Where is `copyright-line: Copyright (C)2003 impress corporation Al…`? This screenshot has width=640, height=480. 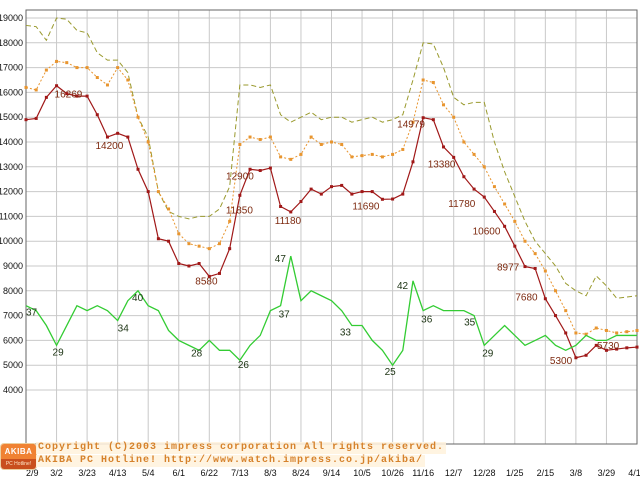
copyright-line: Copyright (C)2003 impress corporation Al… is located at coordinates (241, 448).